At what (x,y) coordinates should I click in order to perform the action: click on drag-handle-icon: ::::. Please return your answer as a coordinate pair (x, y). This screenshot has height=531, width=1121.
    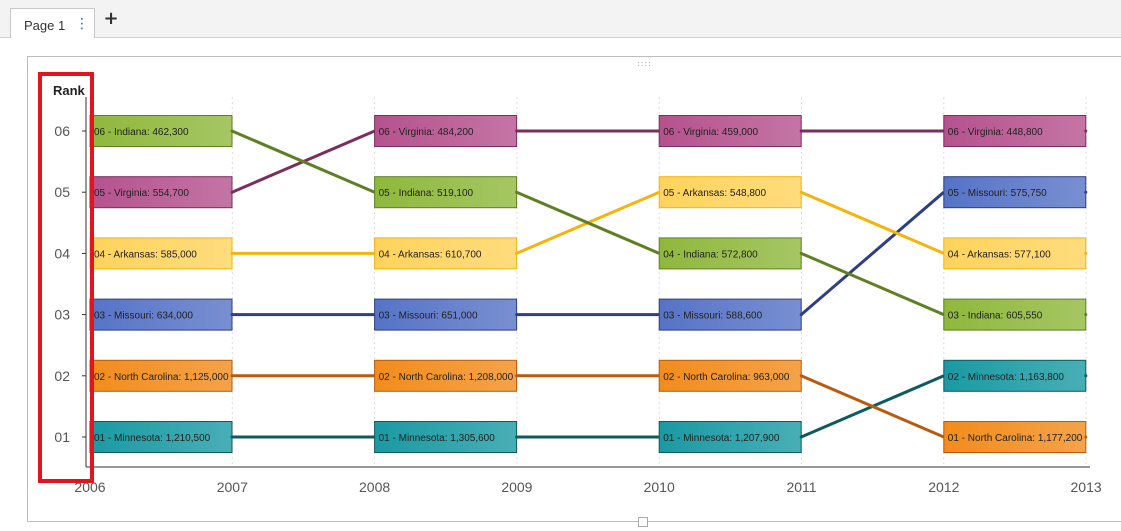
    Looking at the image, I should click on (644, 63).